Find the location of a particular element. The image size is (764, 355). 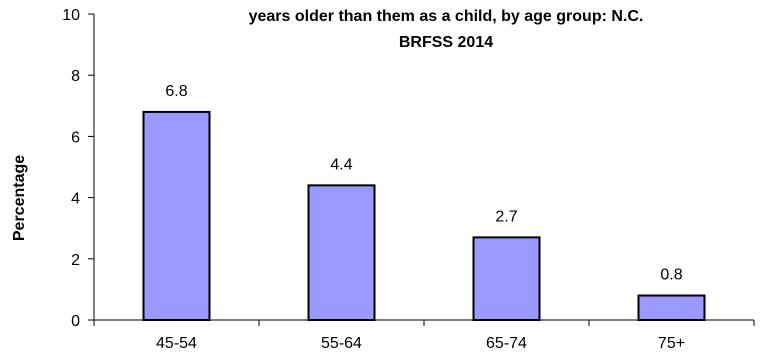

y-tick-label-0: 0 is located at coordinates (75, 321).